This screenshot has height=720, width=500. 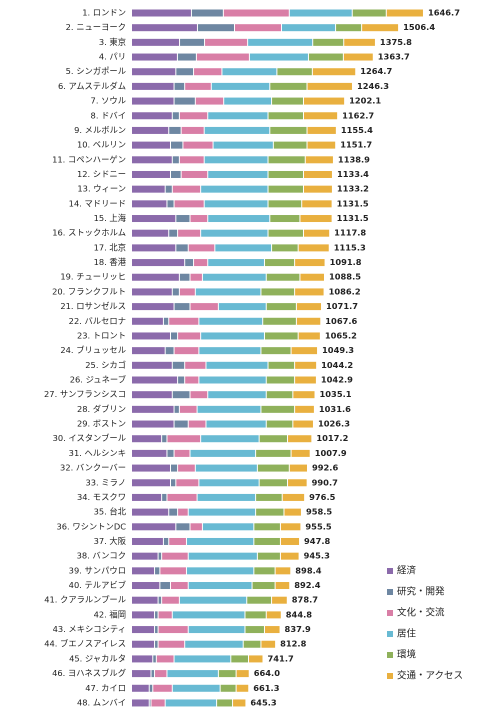 I want to click on total-label: 1026.3, so click(x=334, y=424).